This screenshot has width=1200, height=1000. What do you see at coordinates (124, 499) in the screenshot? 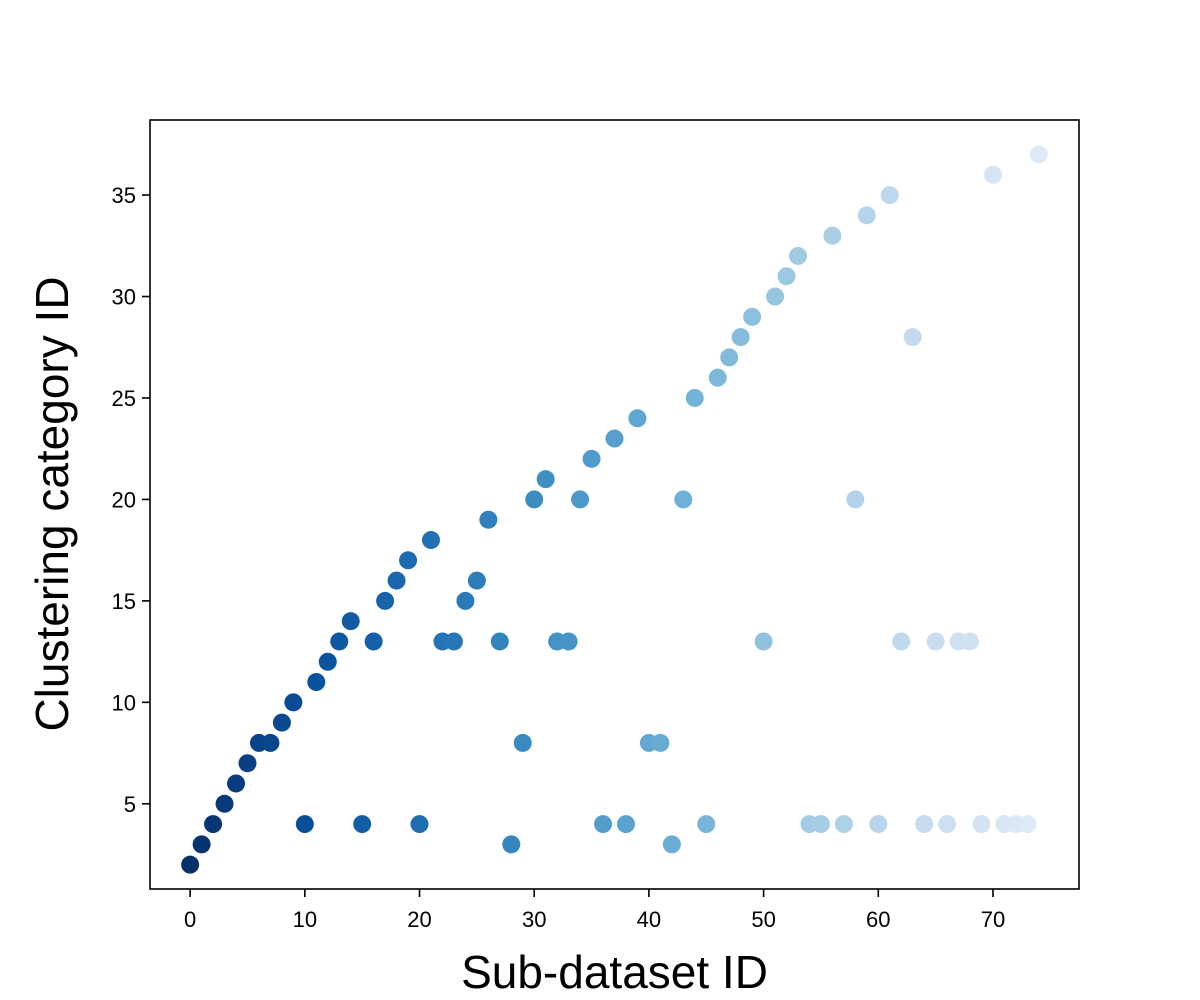
I see `y-tick-label: 20` at bounding box center [124, 499].